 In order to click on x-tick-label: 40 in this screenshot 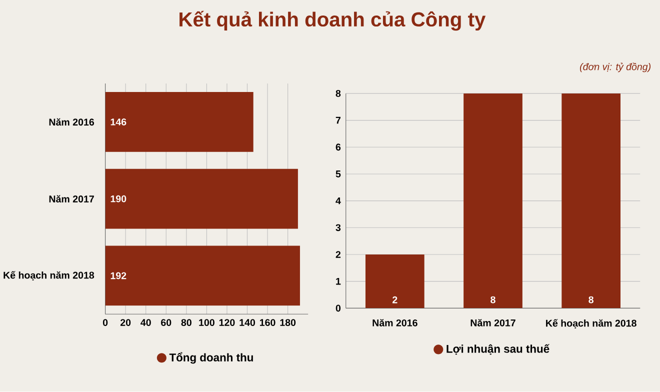, I will do `click(145, 322)`.